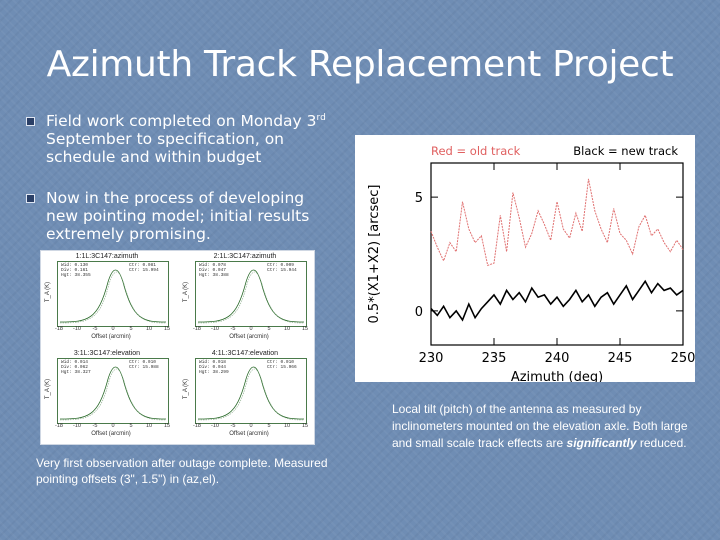  Describe the element at coordinates (76, 270) in the screenshot. I see `scan-fit-stats: Wid: 0.130 Div: 0.161 Hgt: 38.355` at that location.